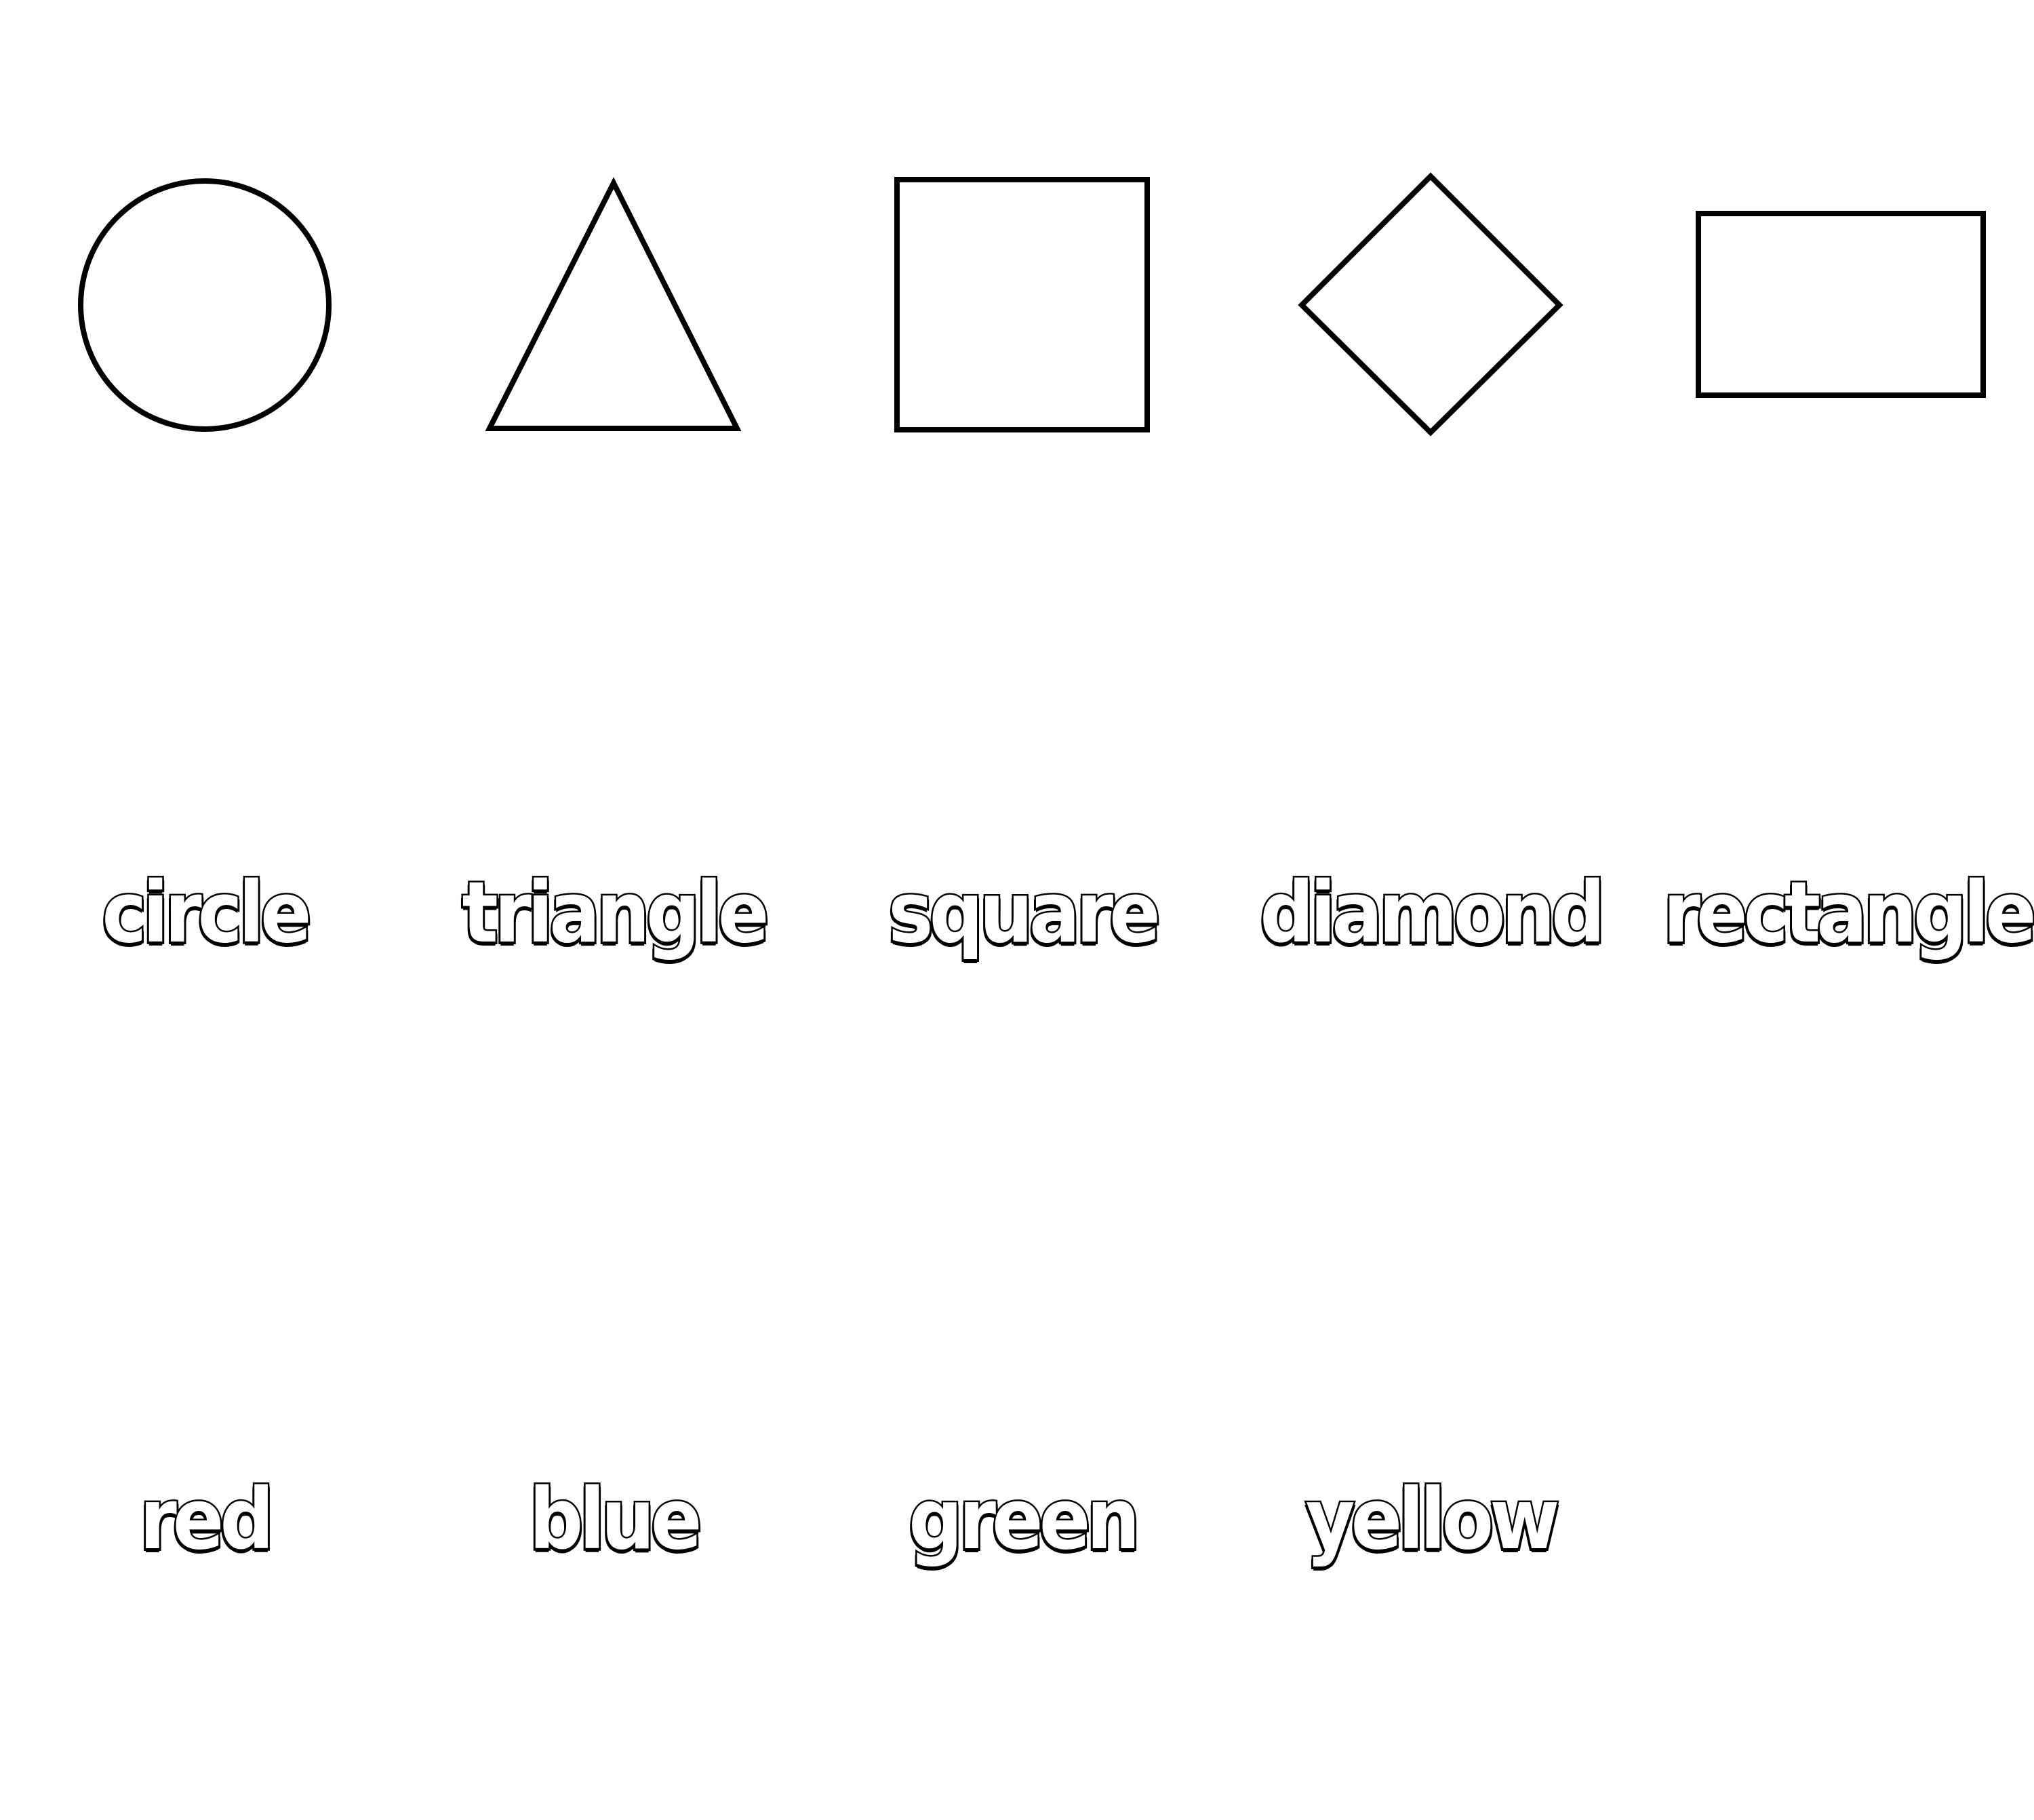  I want to click on circle-icon, so click(205, 305).